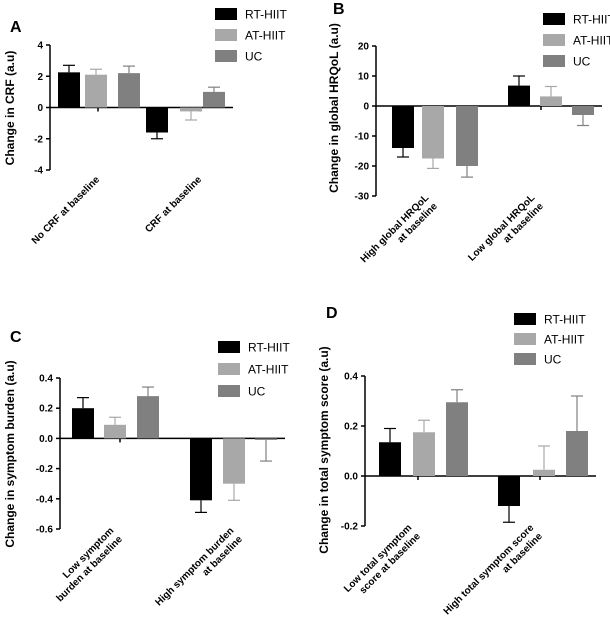  What do you see at coordinates (16, 27) in the screenshot?
I see `panel-letter-a: A` at bounding box center [16, 27].